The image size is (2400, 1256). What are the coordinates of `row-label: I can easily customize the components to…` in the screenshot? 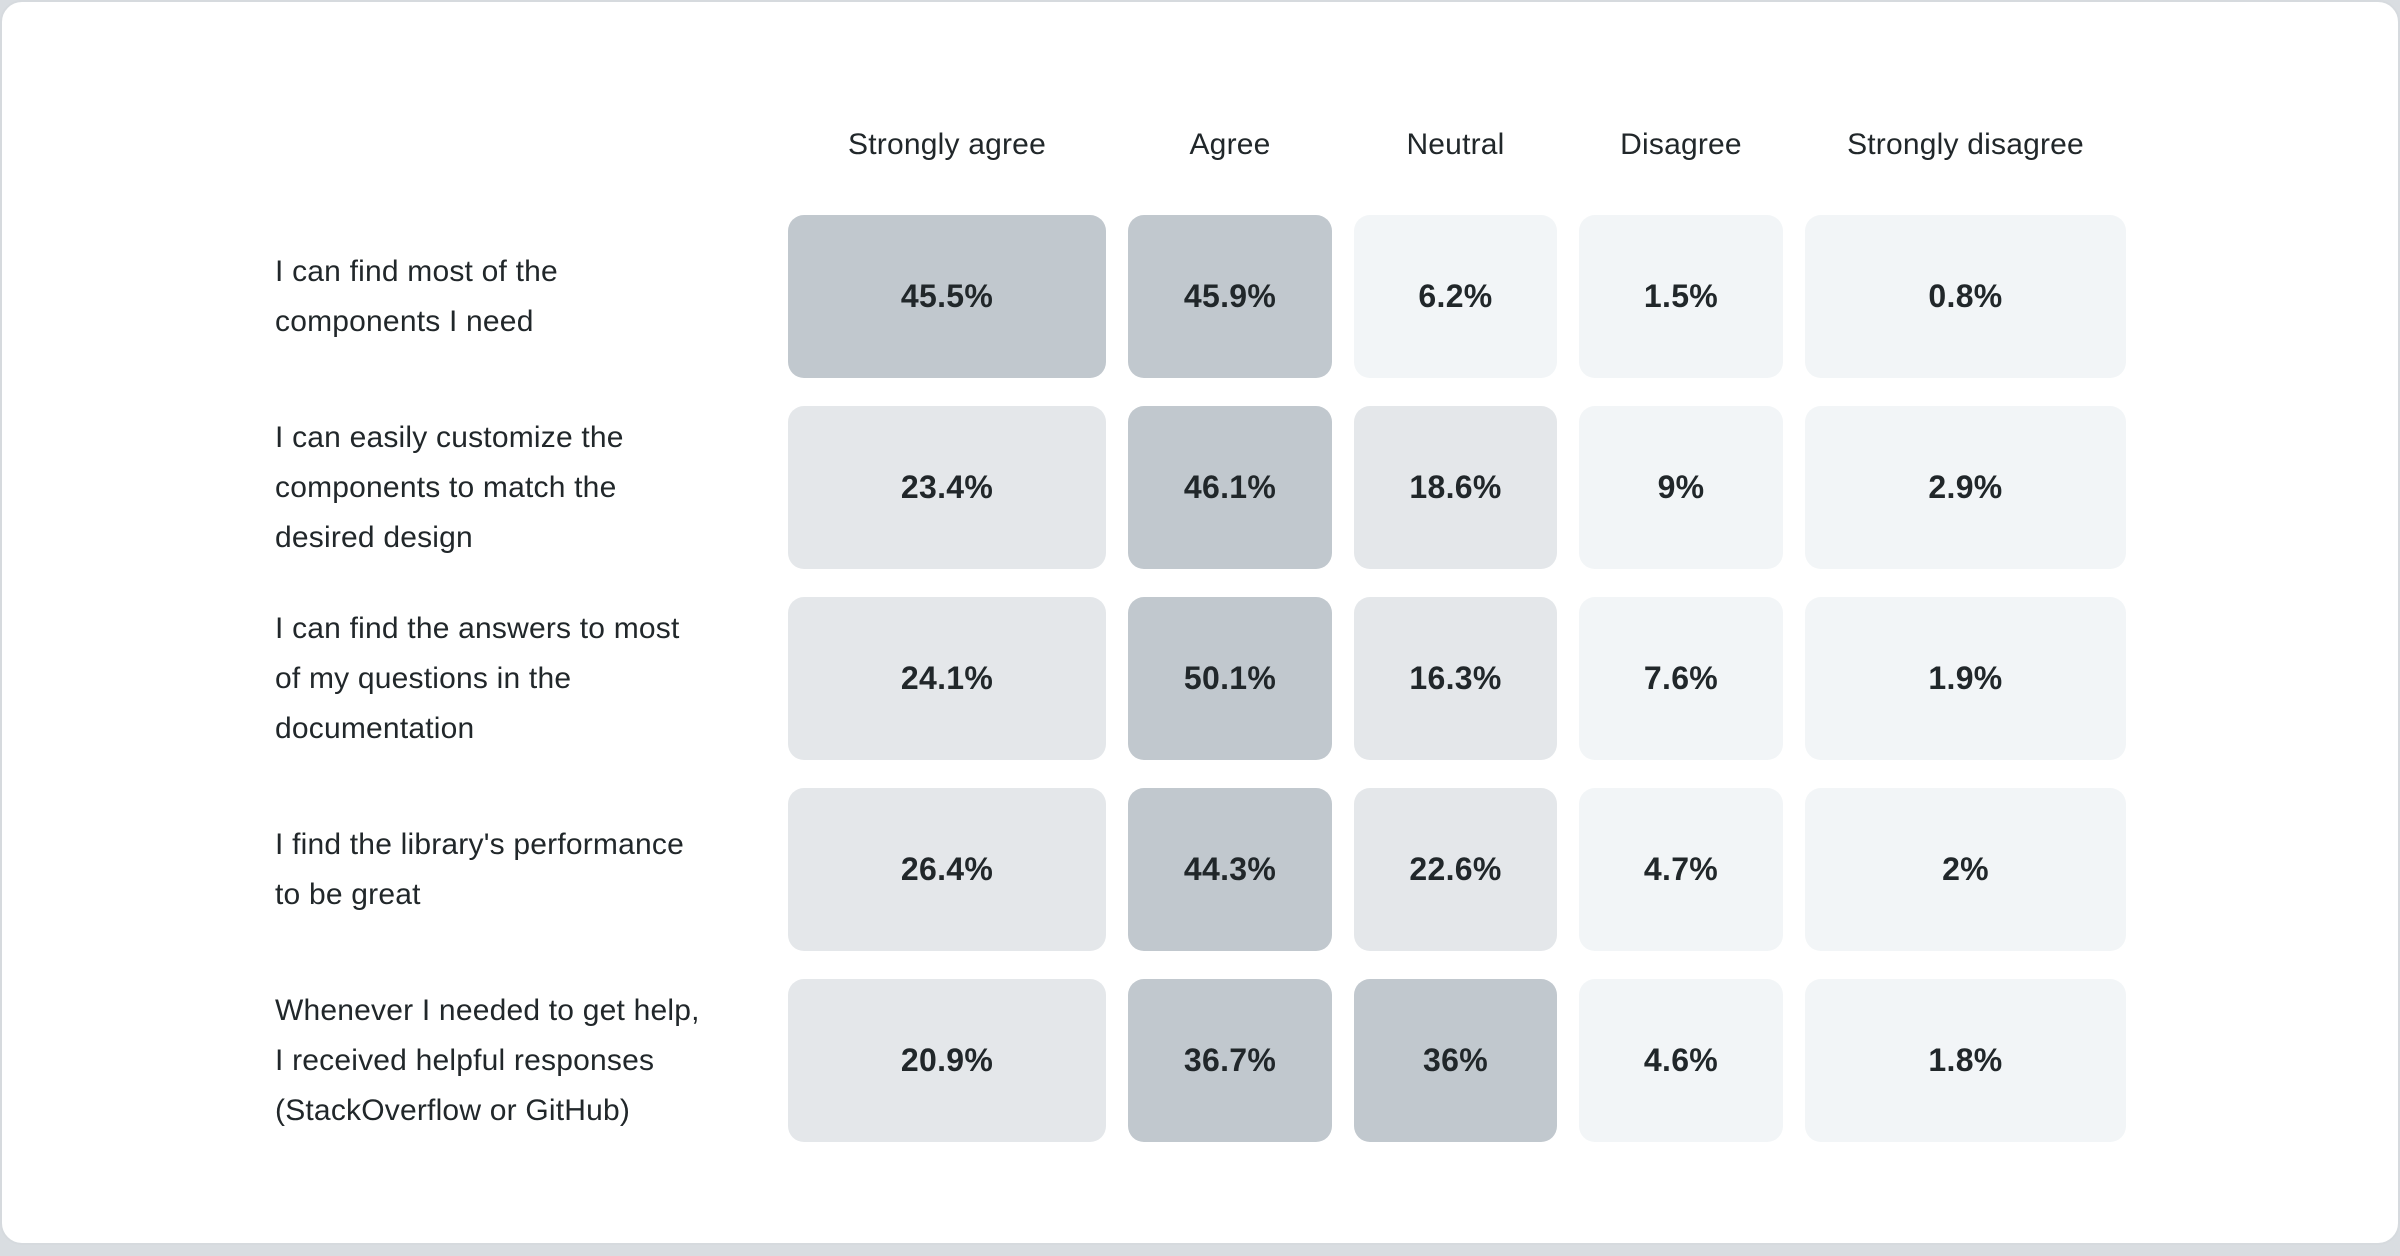 It's located at (449, 487).